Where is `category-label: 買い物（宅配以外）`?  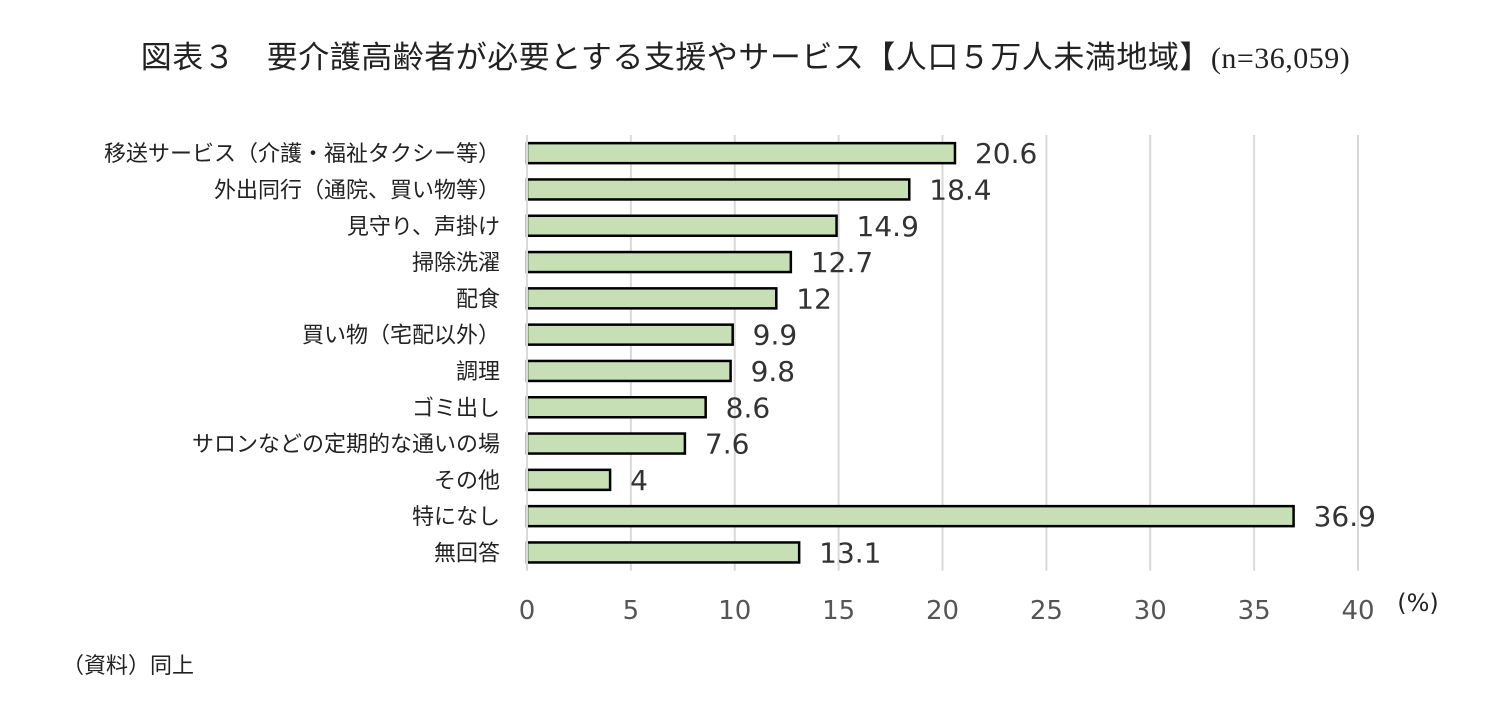
category-label: 買い物（宅配以外） is located at coordinates (401, 336).